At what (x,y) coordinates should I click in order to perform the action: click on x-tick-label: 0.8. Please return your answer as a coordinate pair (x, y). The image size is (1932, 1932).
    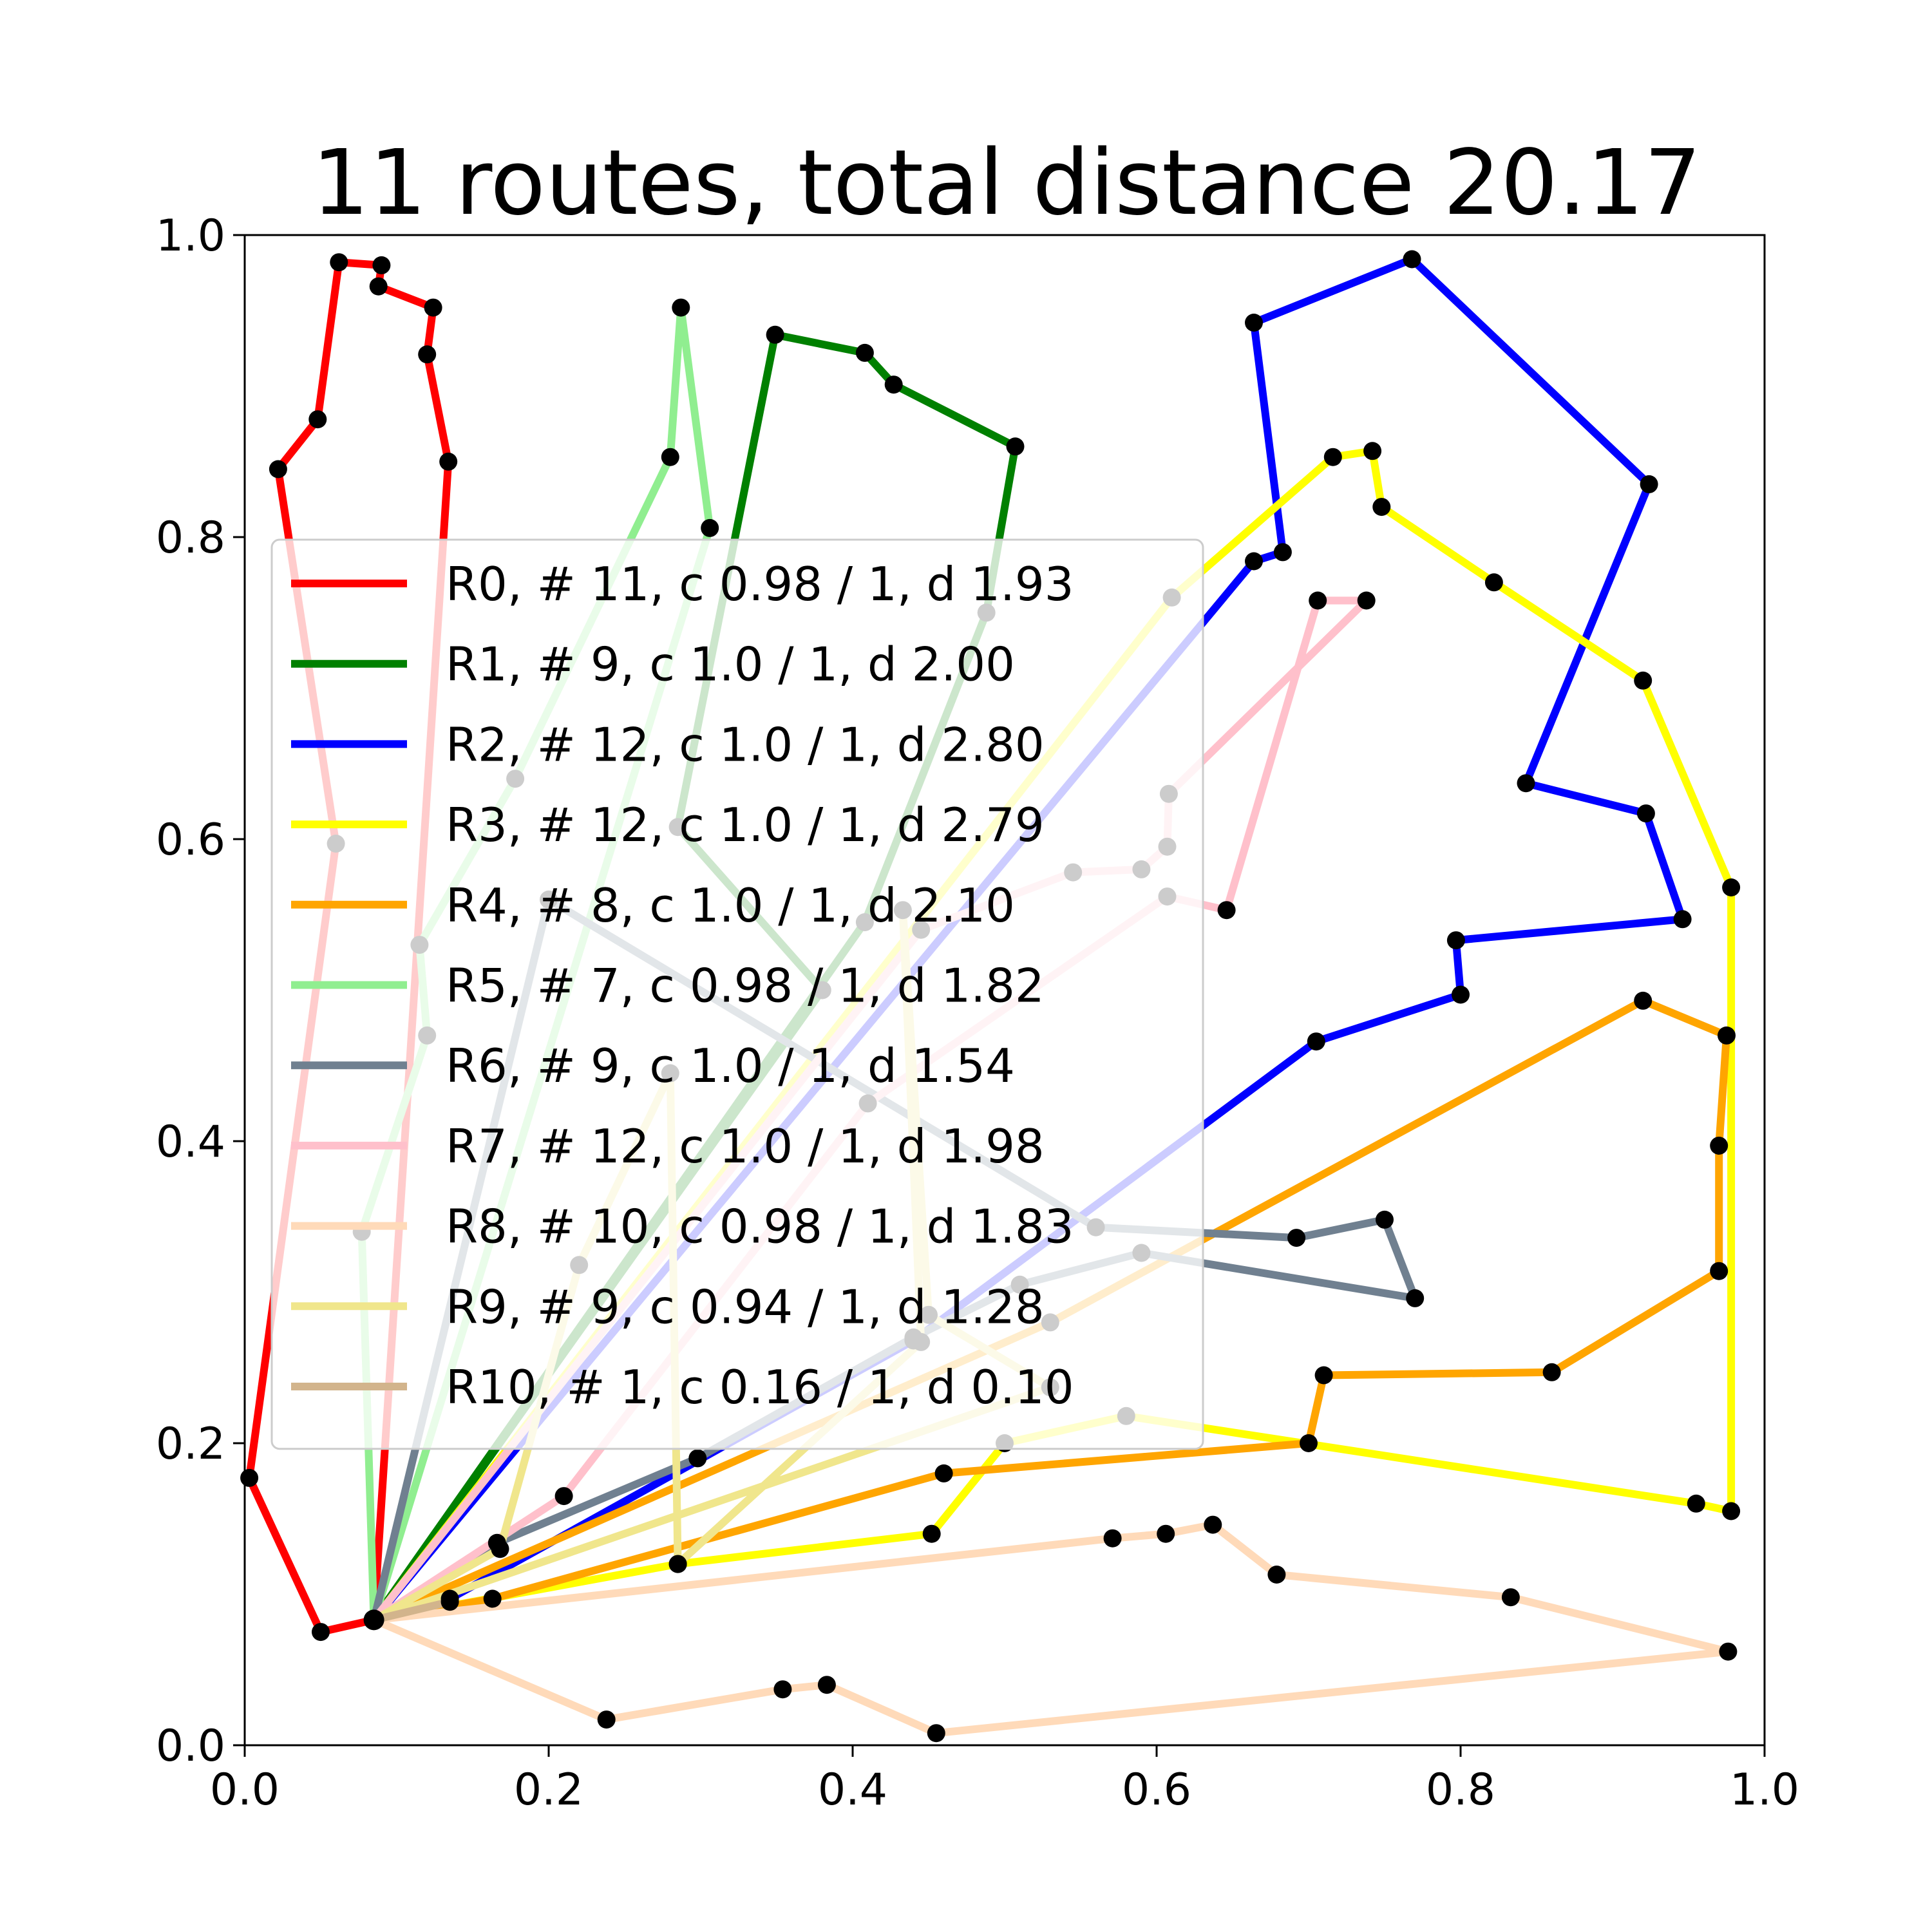
    Looking at the image, I should click on (1461, 1790).